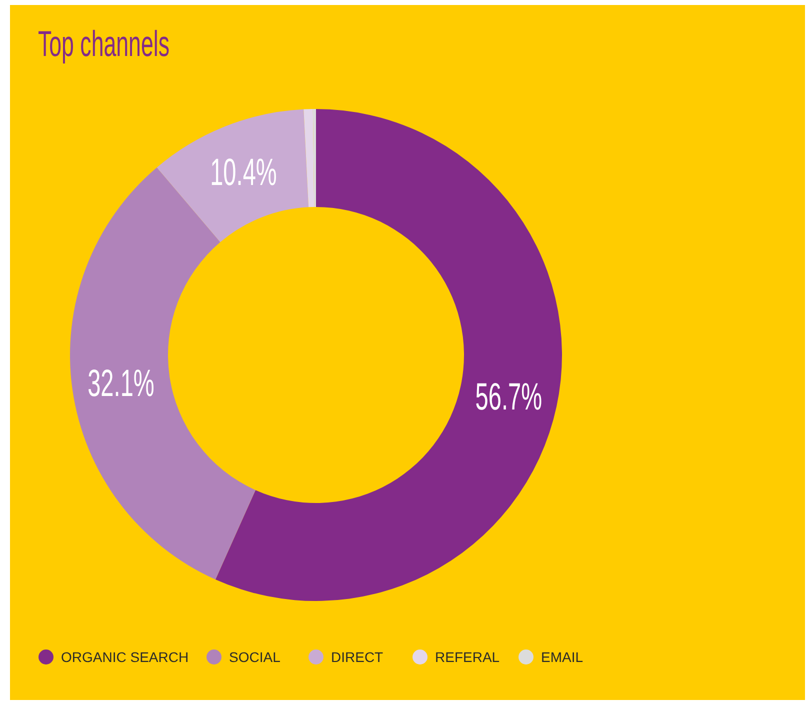 This screenshot has height=702, width=807. I want to click on legend-label: ORGANIC SEARCH, so click(125, 656).